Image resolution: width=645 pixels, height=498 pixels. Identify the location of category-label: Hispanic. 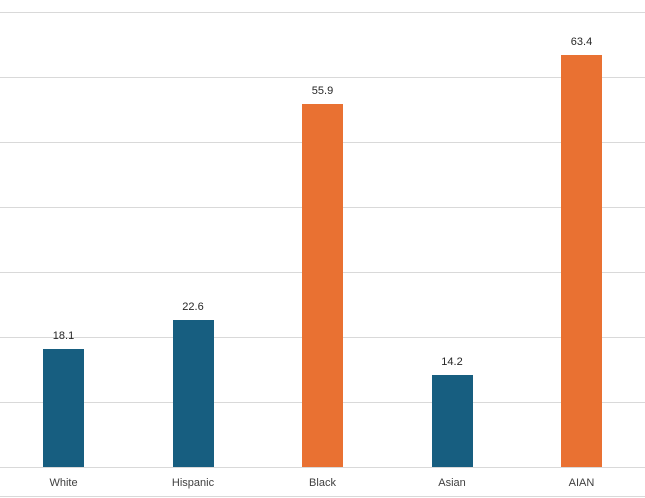
(193, 483).